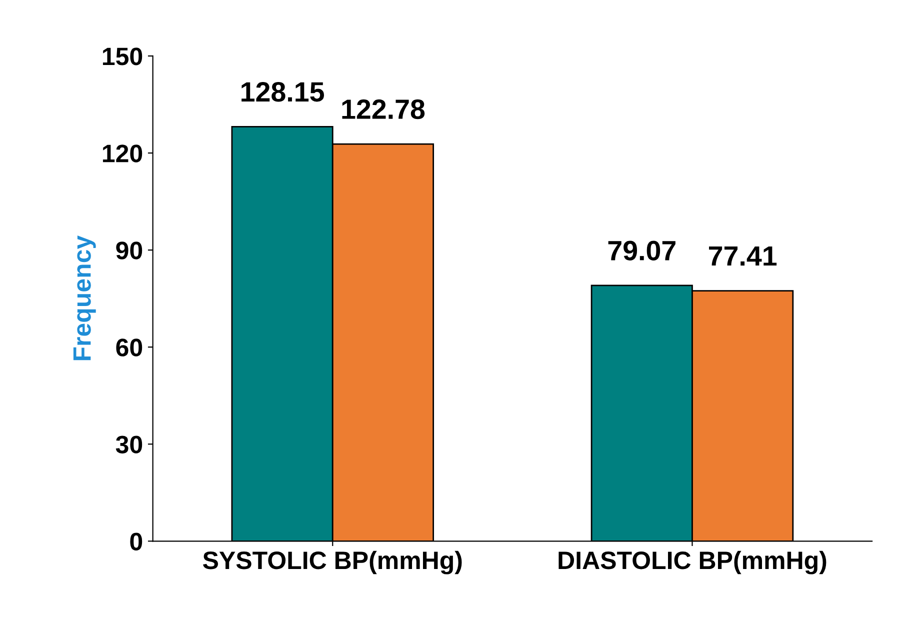  I want to click on y-tick-label: 30, so click(129, 445).